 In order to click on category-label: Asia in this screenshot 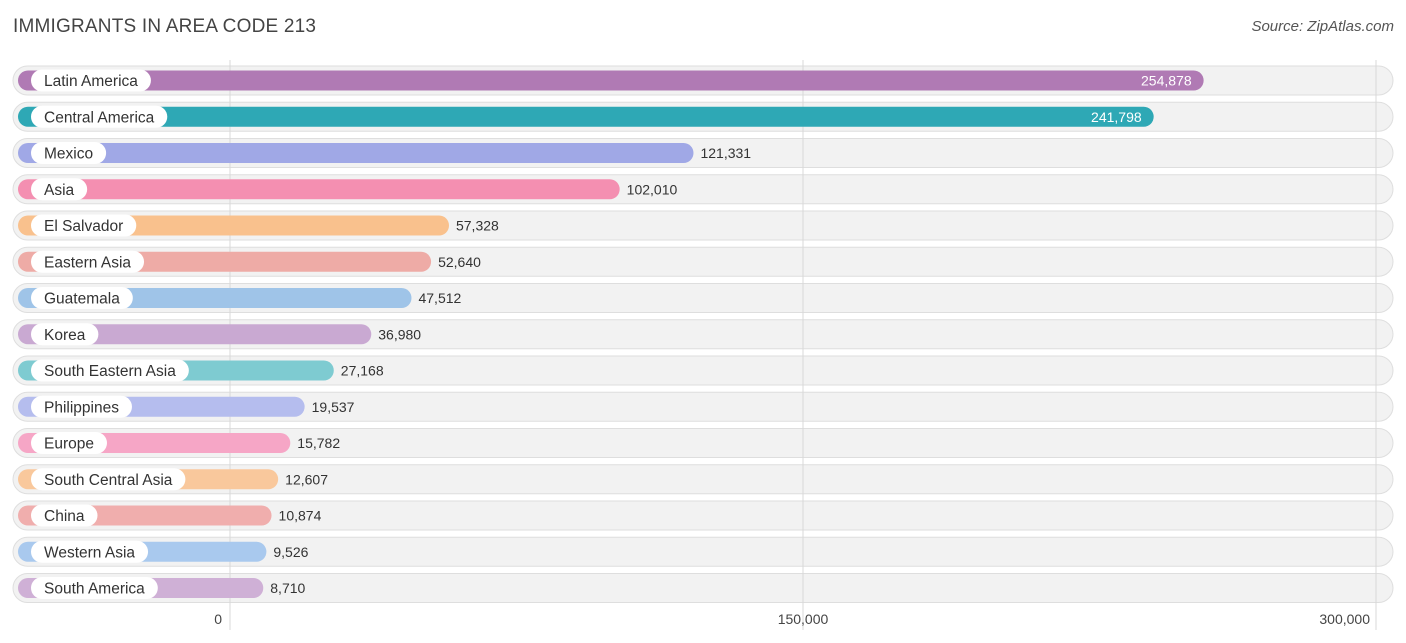, I will do `click(59, 190)`.